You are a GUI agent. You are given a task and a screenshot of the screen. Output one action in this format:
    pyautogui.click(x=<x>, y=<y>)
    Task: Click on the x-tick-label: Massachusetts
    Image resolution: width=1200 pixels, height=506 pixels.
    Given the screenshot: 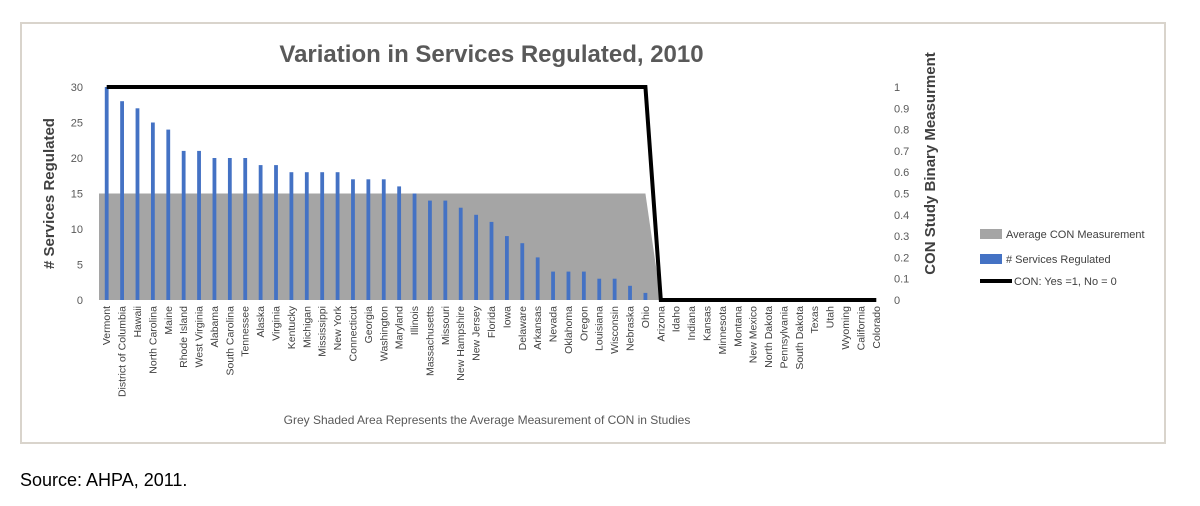 What is the action you would take?
    pyautogui.click(x=430, y=341)
    